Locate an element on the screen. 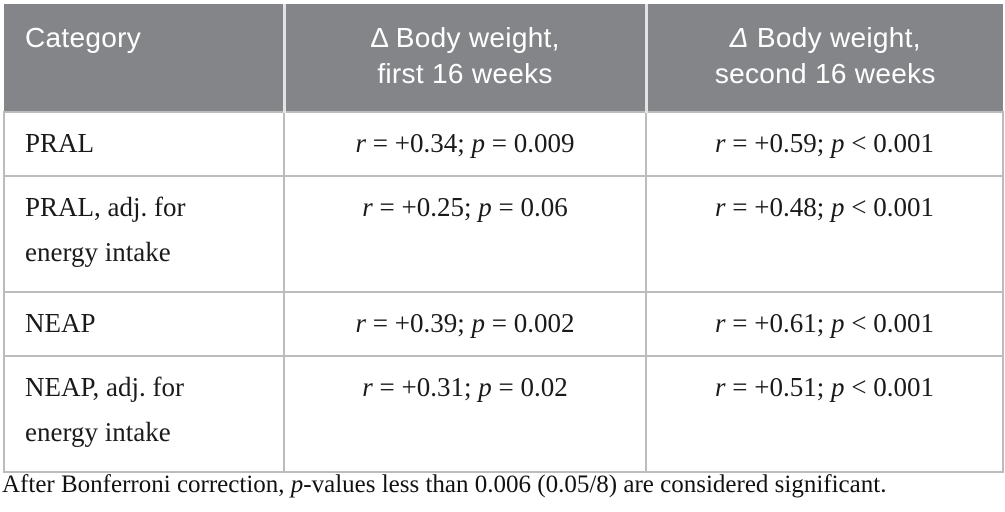  header-line: first 16 weeks is located at coordinates (465, 73).